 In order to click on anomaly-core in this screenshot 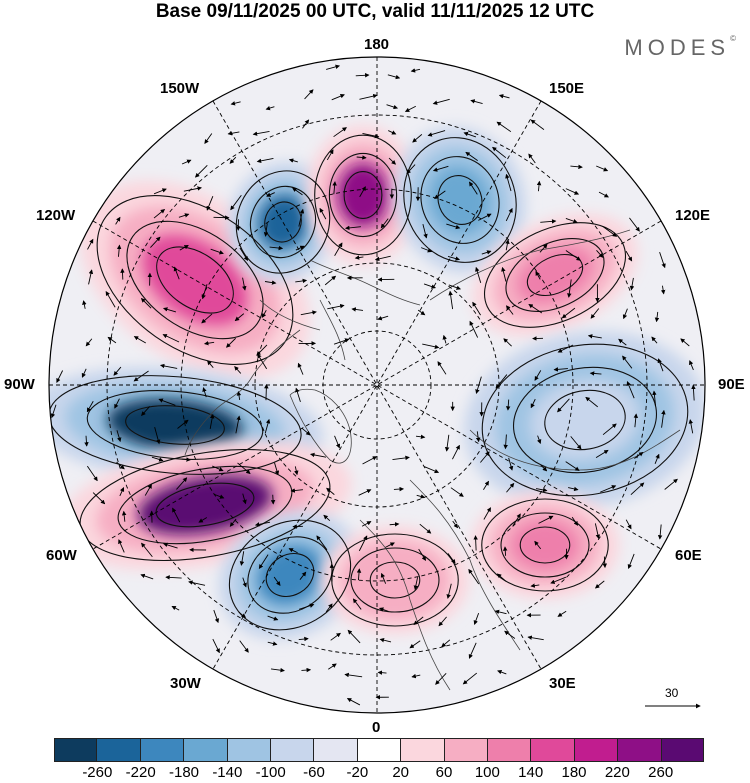, I will do `click(290, 575)`.